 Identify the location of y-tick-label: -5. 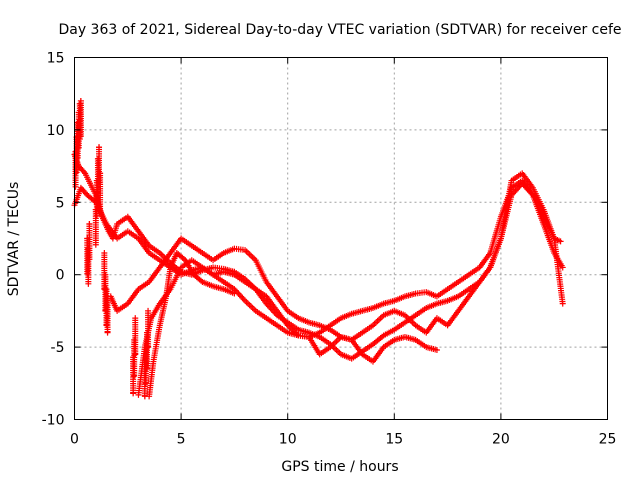
(58, 348).